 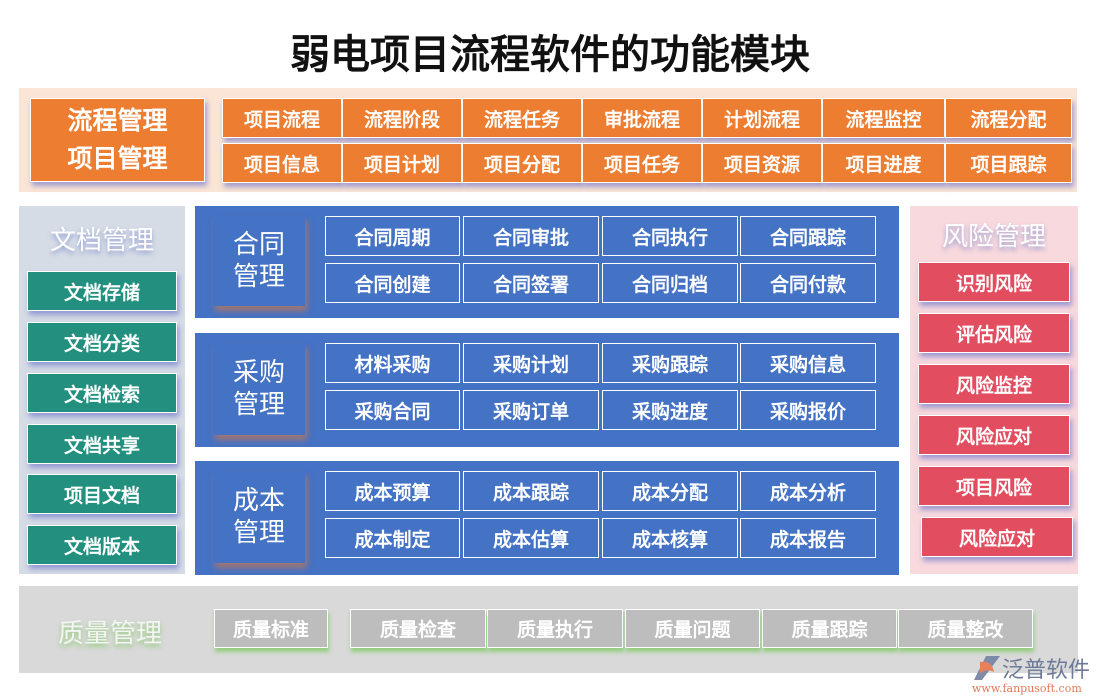 I want to click on process-label-line: 项目管理, so click(x=117, y=158).